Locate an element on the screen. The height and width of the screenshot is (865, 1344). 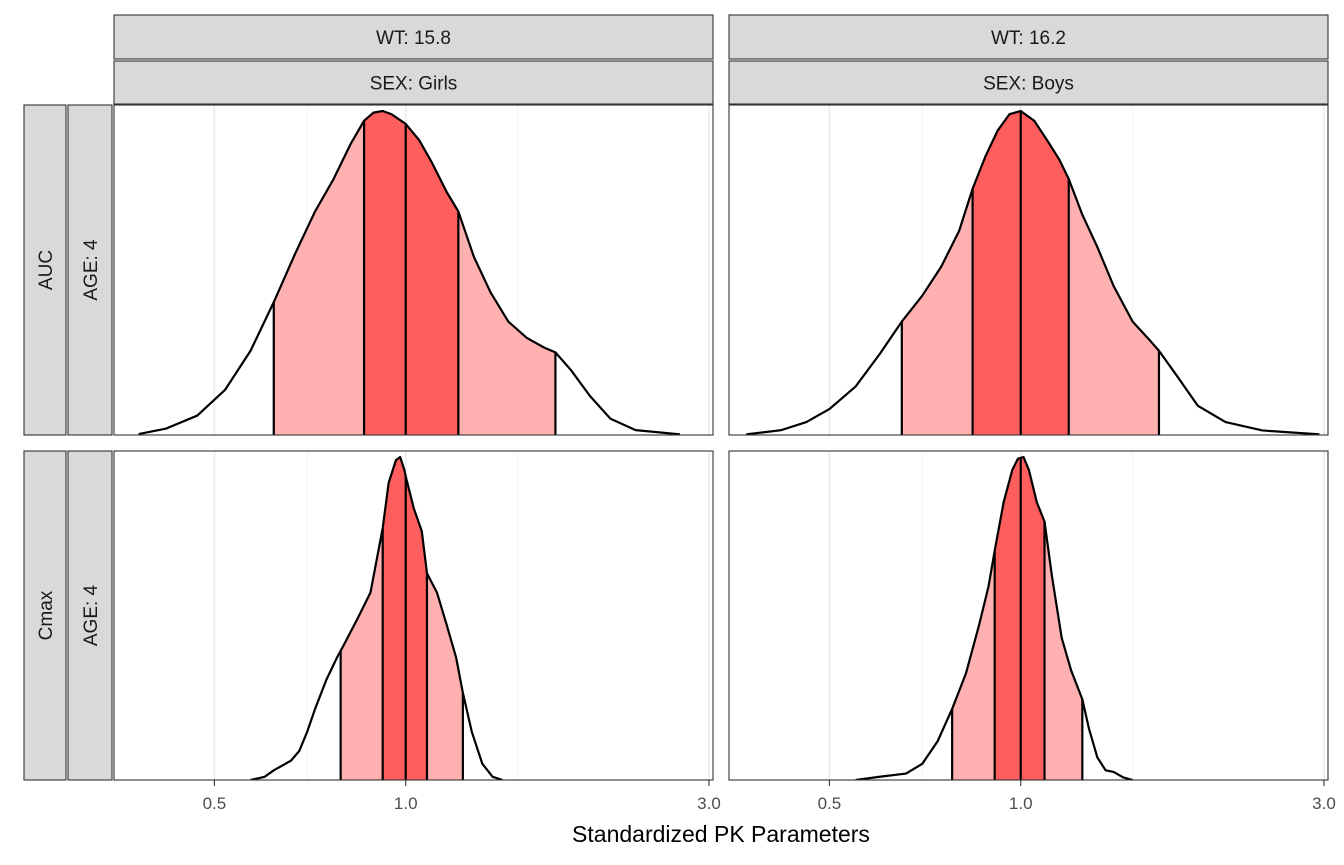
column-strip-sex-label-1: SEX: Boys is located at coordinates (1028, 84).